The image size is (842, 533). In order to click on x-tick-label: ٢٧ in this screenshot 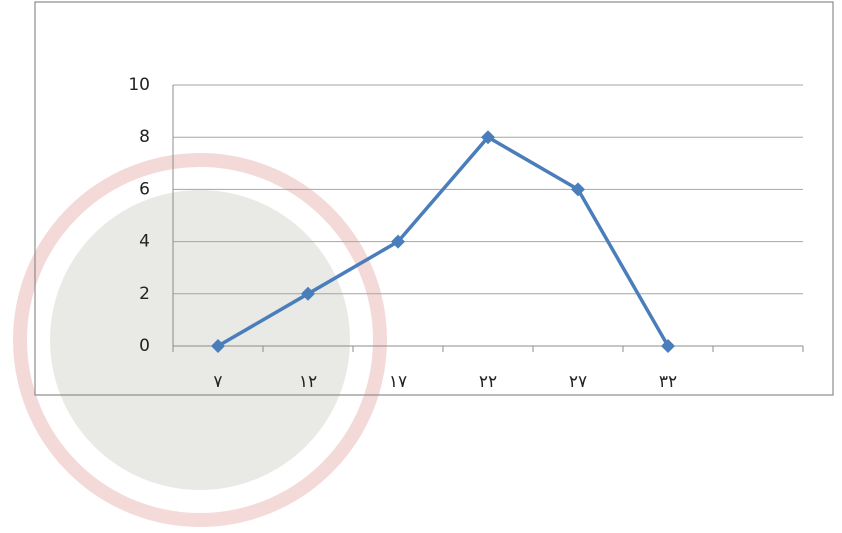, I will do `click(578, 382)`.